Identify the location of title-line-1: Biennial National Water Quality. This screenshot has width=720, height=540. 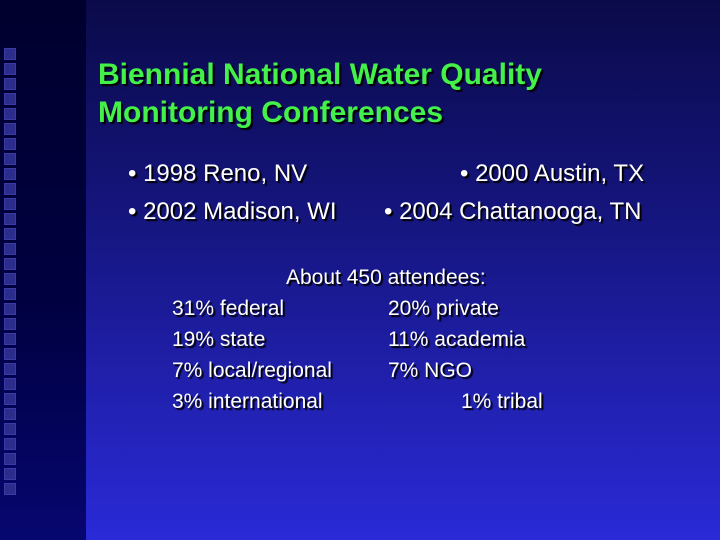
(320, 74).